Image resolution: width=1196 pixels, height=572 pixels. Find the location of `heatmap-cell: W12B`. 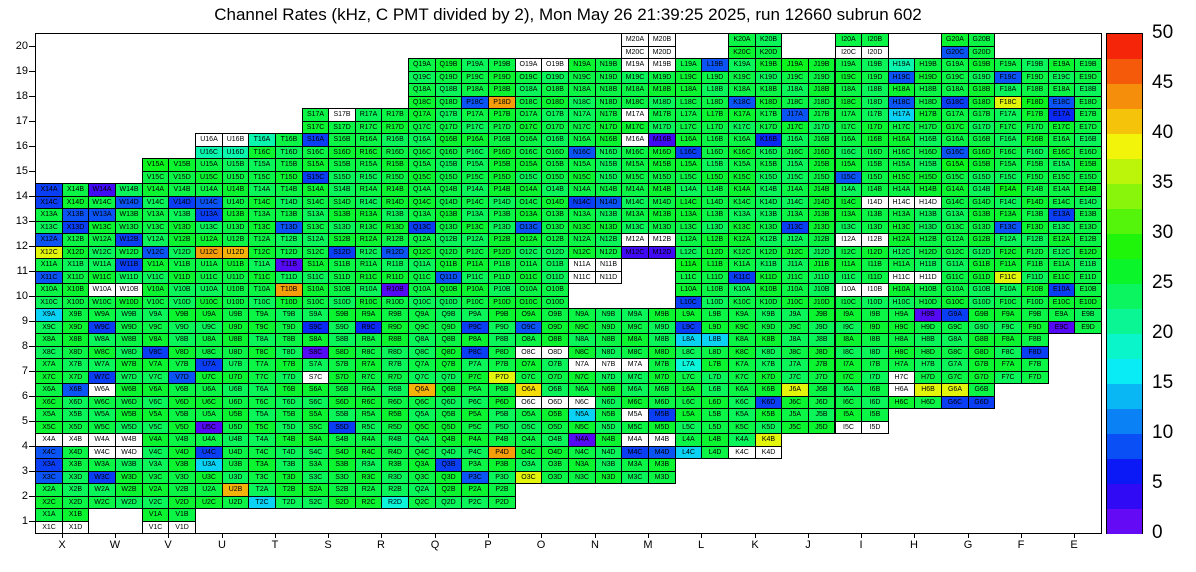

heatmap-cell: W12B is located at coordinates (129, 240).